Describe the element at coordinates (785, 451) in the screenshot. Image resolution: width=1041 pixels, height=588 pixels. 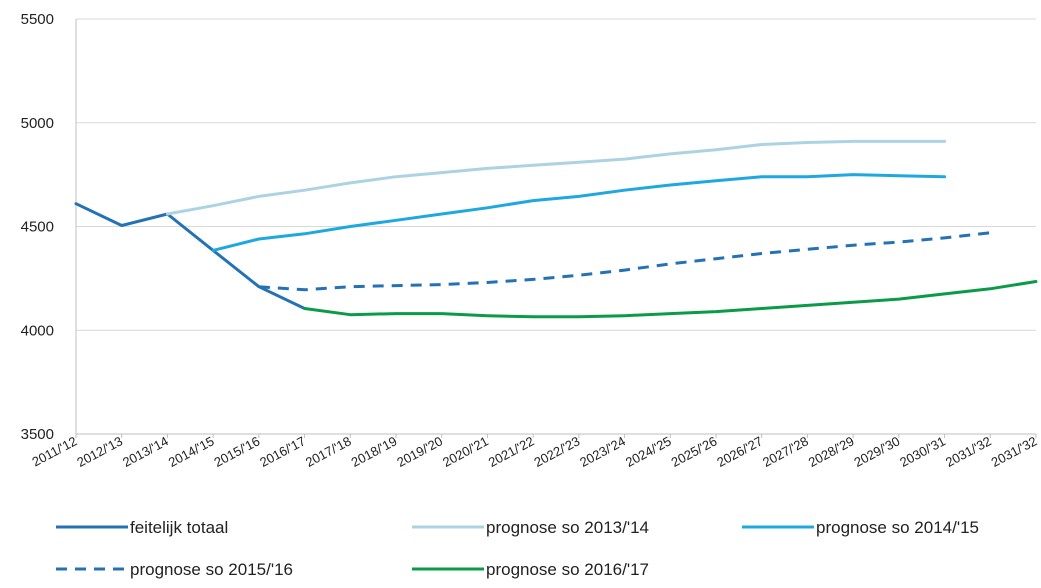
I see `x-tick-label: 2027/'28` at that location.